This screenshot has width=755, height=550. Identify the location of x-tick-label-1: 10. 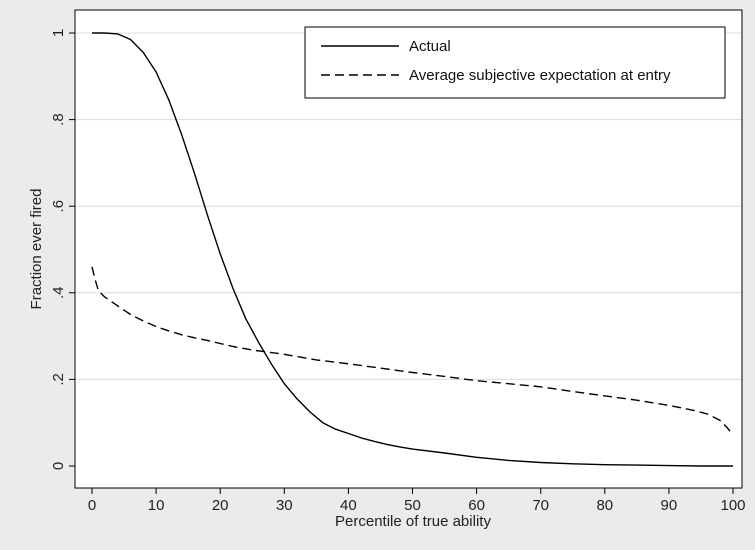
(156, 505).